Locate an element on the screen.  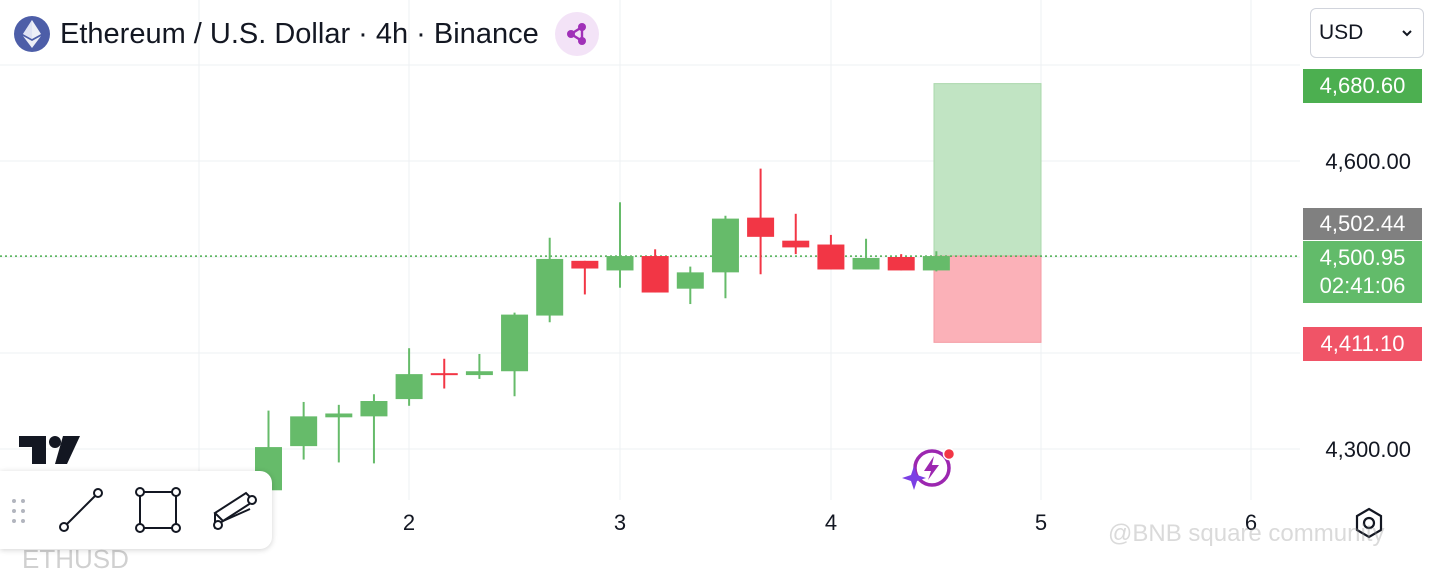
settings-icon is located at coordinates (1369, 523).